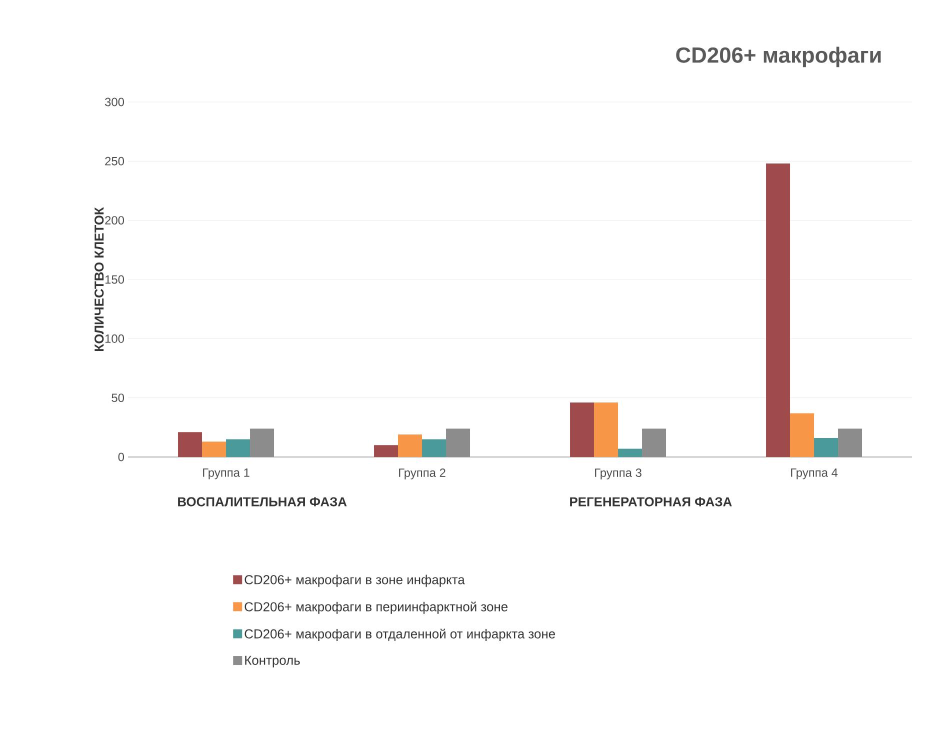  Describe the element at coordinates (399, 635) in the screenshot. I see `legend-label: CD206+ макрофаги в отдаленной от инфаркта зоне` at that location.